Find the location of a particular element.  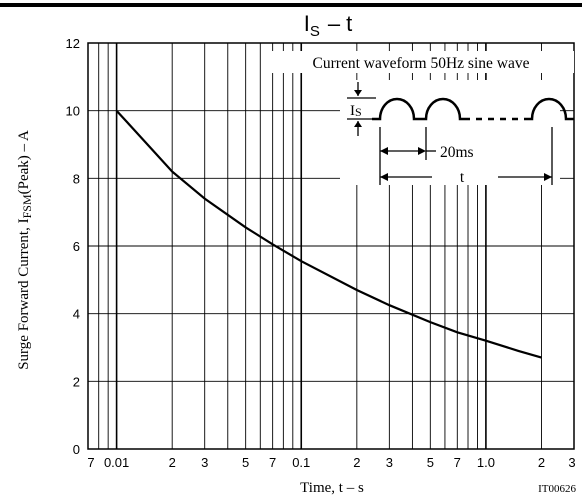

y-axis-title: Surge Forward Current, IFSM(Peak) – A is located at coordinates (25, 250).